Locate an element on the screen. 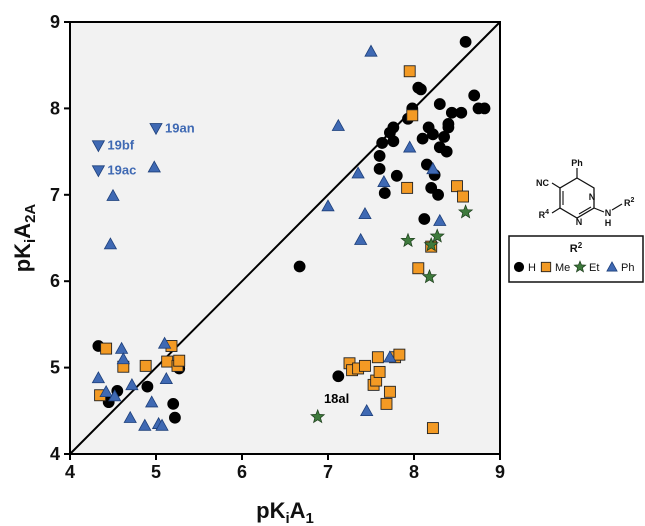 This screenshot has width=645, height=526. legend-marker-h is located at coordinates (519, 267).